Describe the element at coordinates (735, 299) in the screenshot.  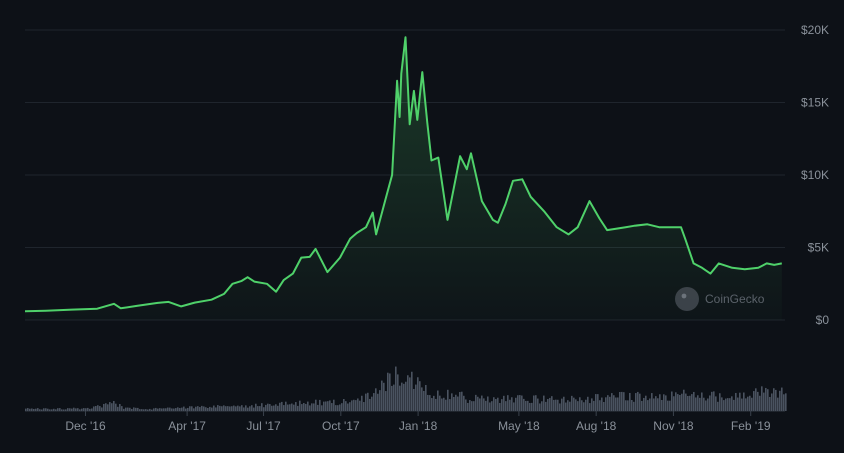
I see `watermark-text: CoinGecko` at that location.